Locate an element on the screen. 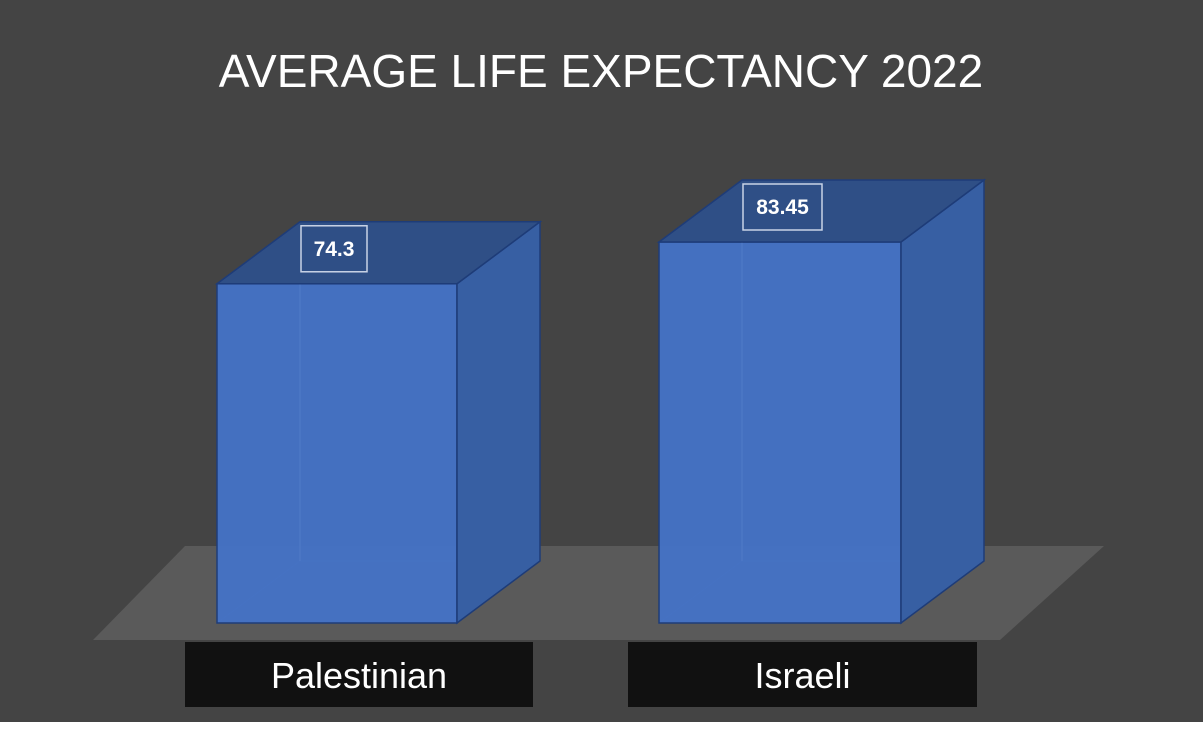  category-label-text: Palestinian is located at coordinates (359, 675).